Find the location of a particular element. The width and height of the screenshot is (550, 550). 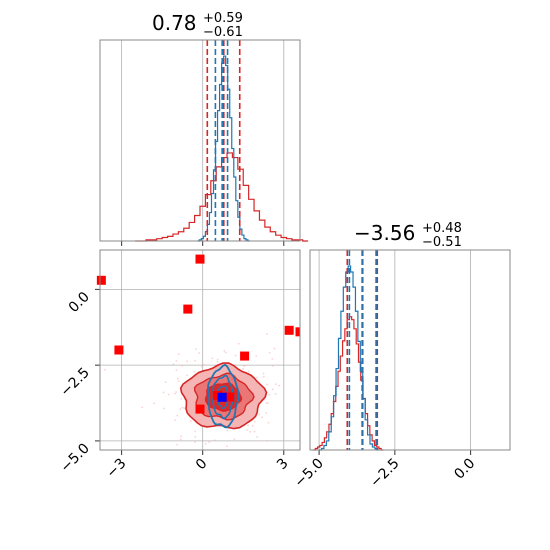

hist-1-bg is located at coordinates (410, 350).